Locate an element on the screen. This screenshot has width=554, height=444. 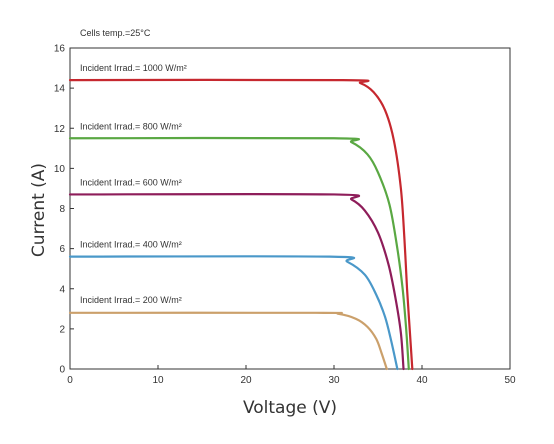
x-tick-label: 10 is located at coordinates (158, 380).